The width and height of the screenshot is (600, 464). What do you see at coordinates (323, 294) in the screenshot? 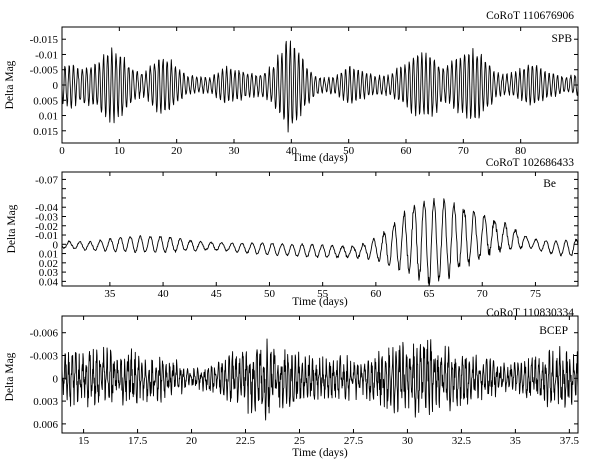
I see `x-tick-label: 55` at bounding box center [323, 294].